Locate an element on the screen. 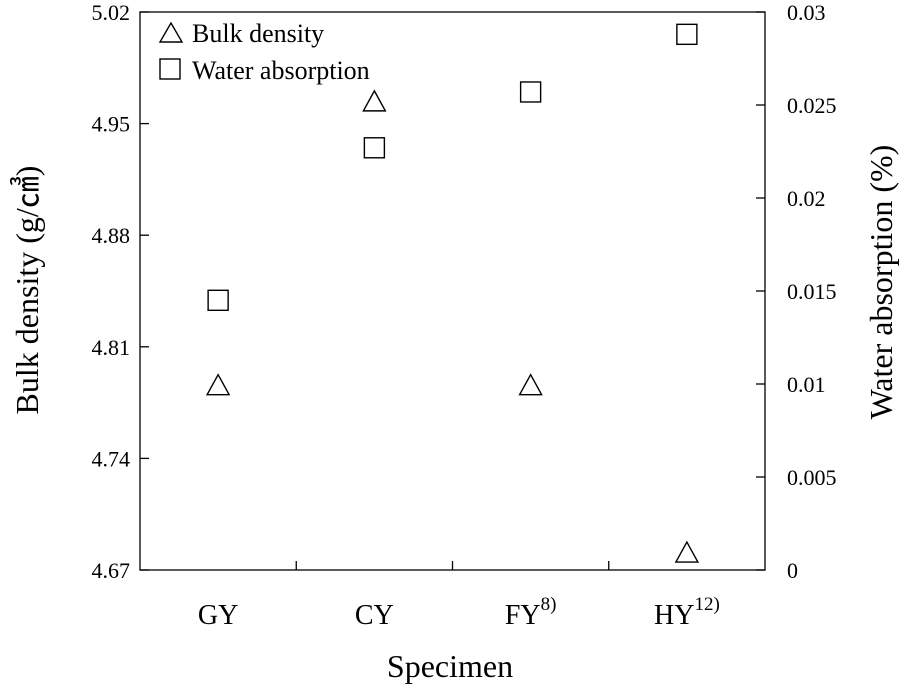 The image size is (915, 691). x-axis-title: Specimen is located at coordinates (450, 666).